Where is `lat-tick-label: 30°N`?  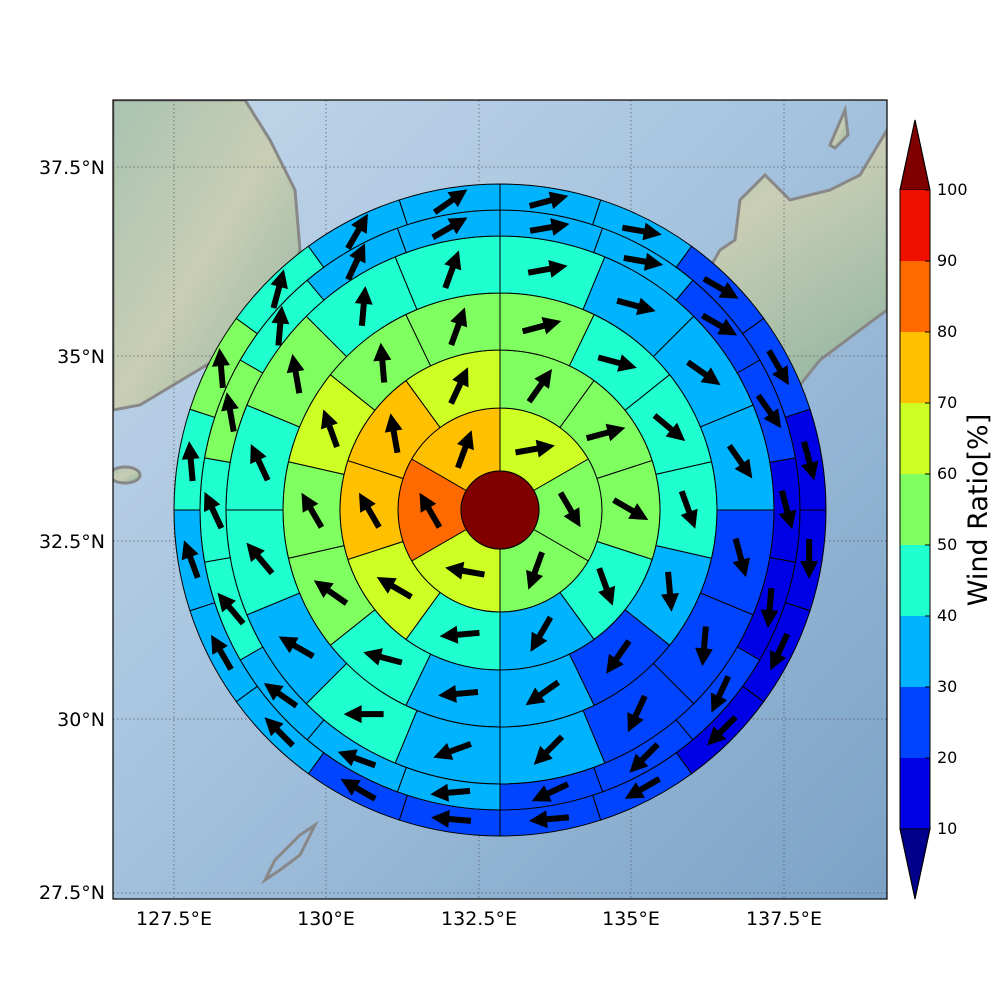 lat-tick-label: 30°N is located at coordinates (81, 720).